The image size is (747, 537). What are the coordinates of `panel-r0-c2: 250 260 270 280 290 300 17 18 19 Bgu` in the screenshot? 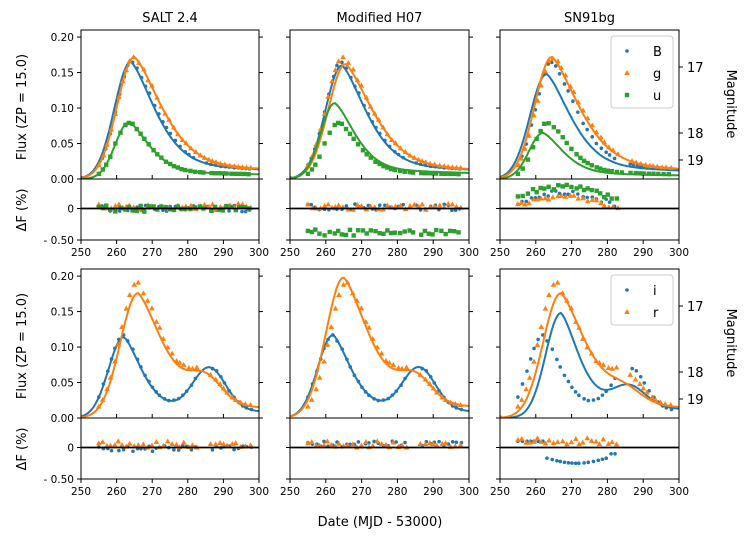 It's located at (597, 144).